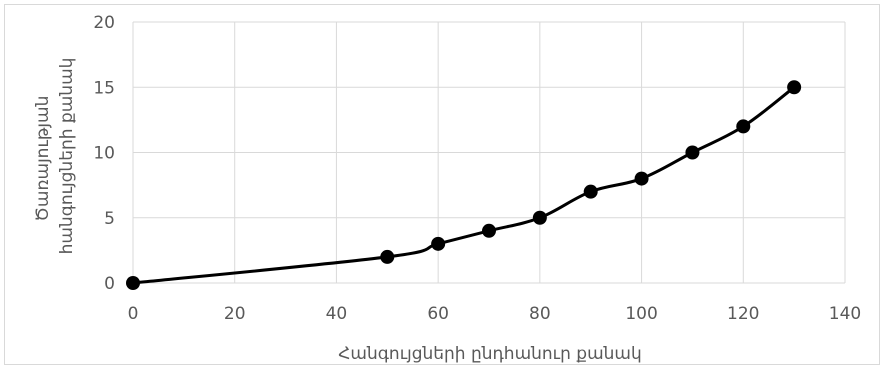  Describe the element at coordinates (109, 284) in the screenshot. I see `y-tick-label: 0` at that location.